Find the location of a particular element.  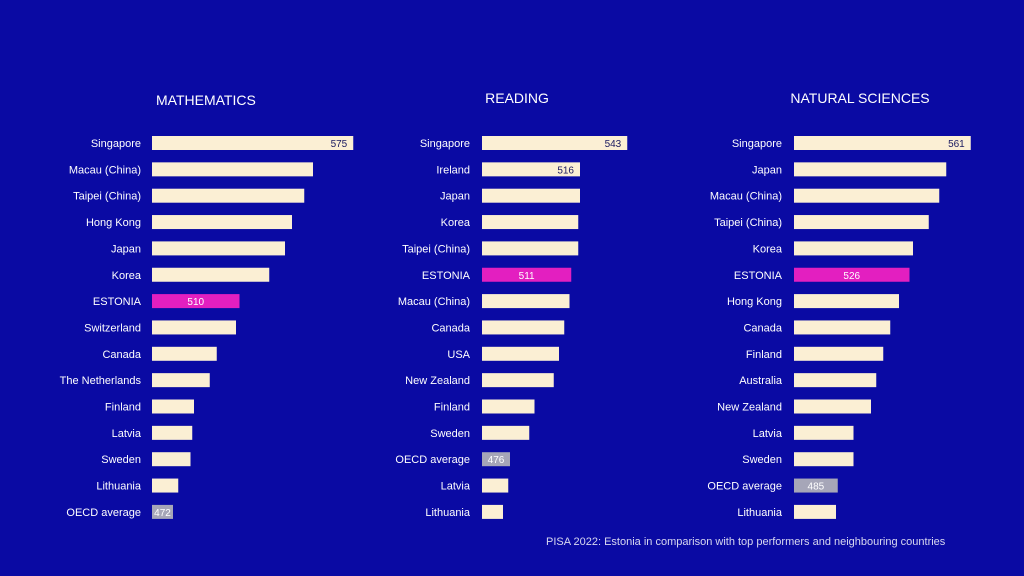

reading-category-label: Korea is located at coordinates (456, 223).